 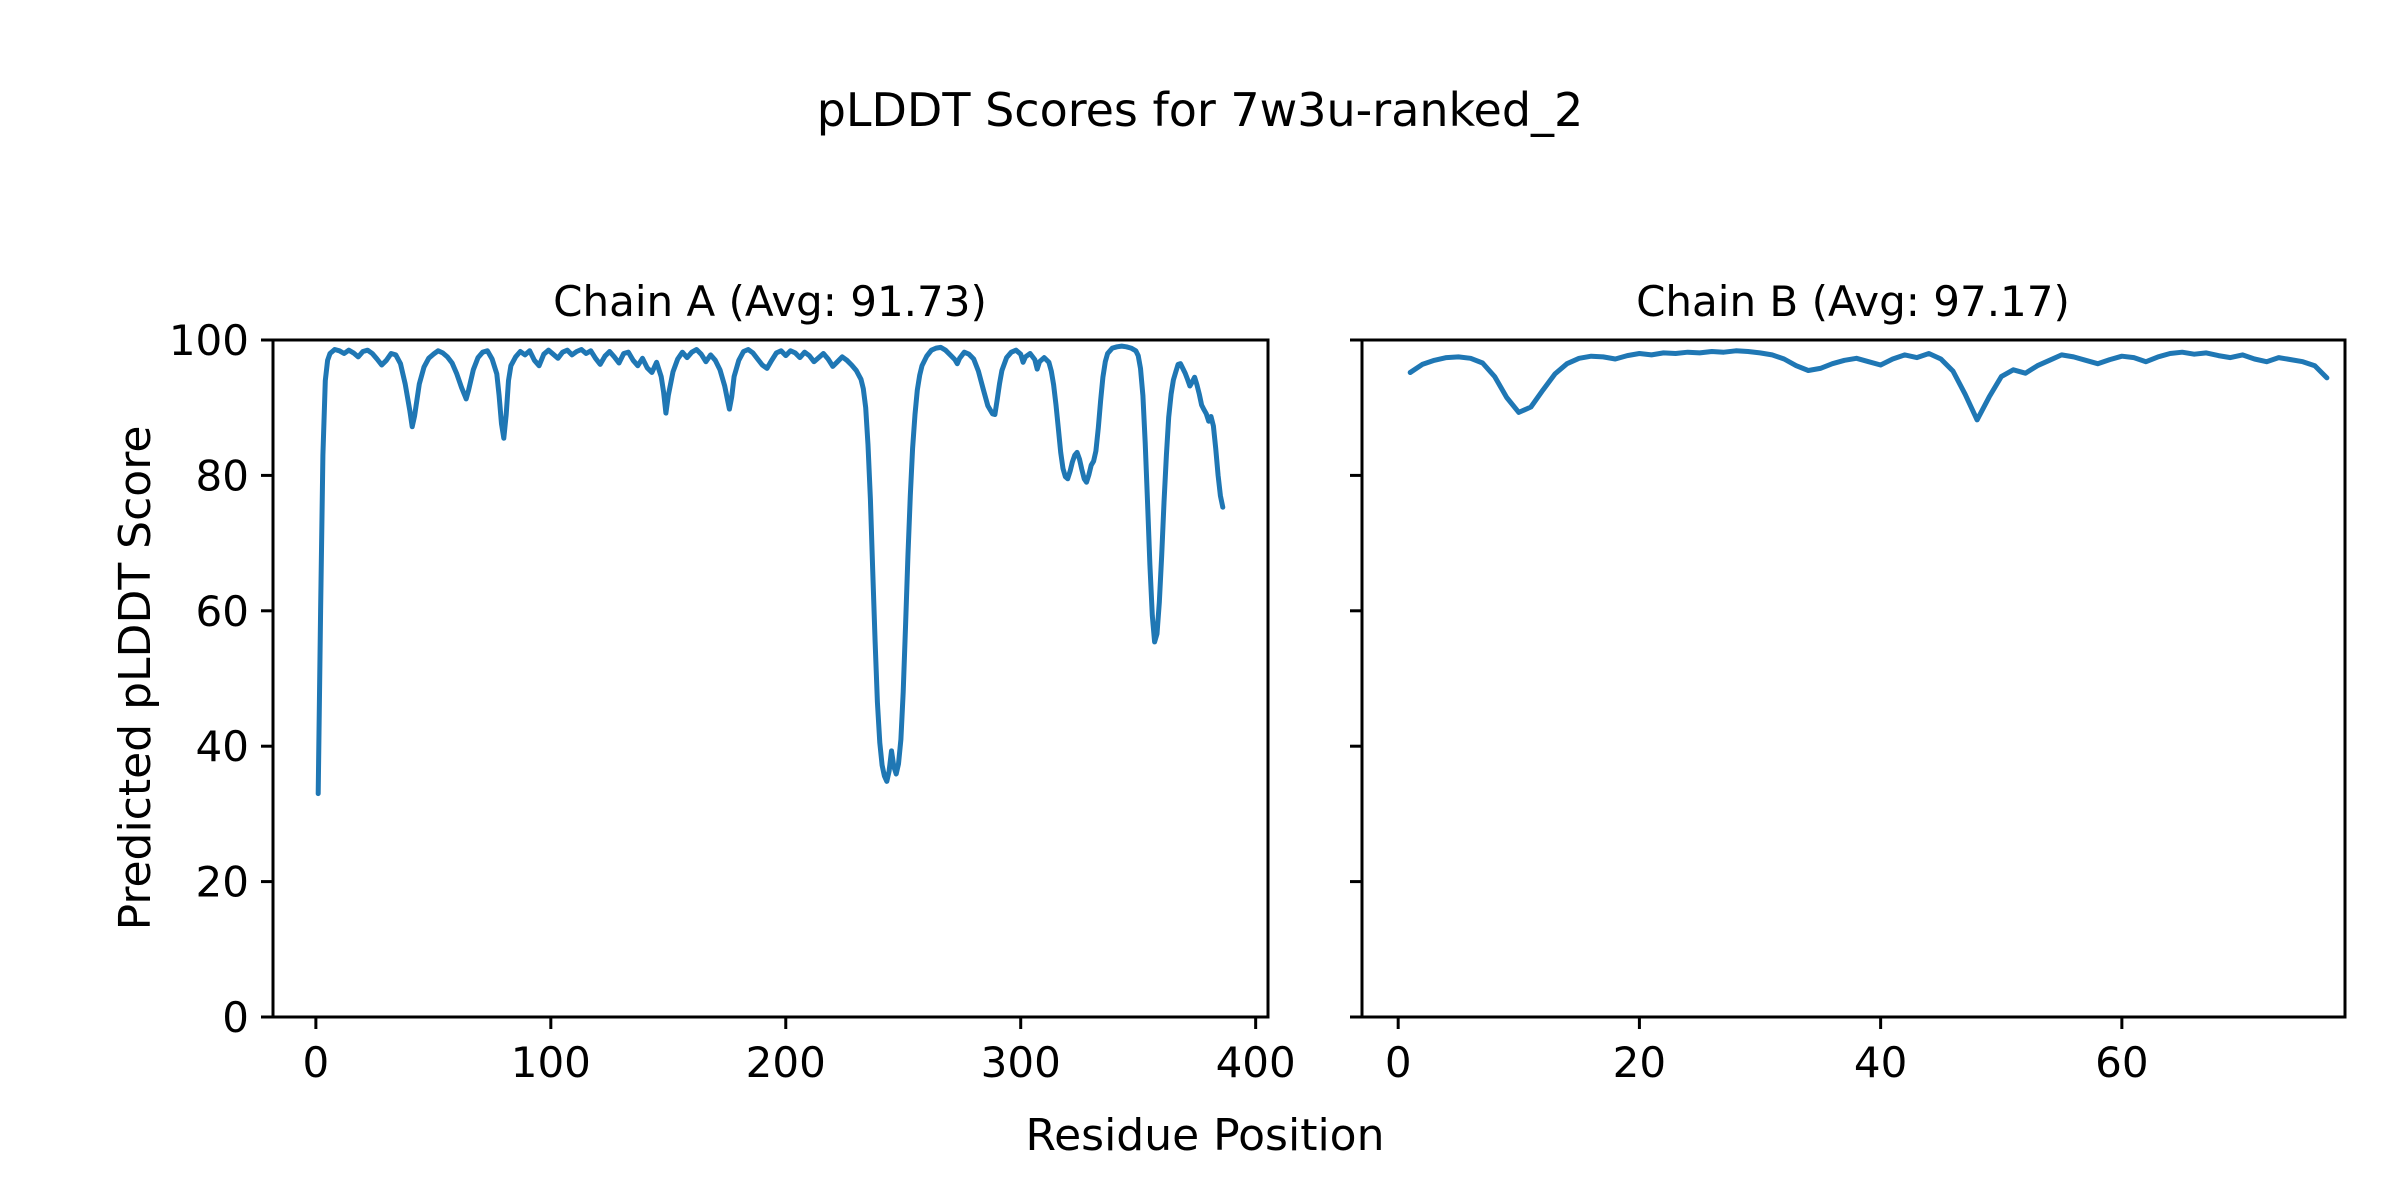 I want to click on chain-b-x-tick-label: 40, so click(x=1880, y=1062).